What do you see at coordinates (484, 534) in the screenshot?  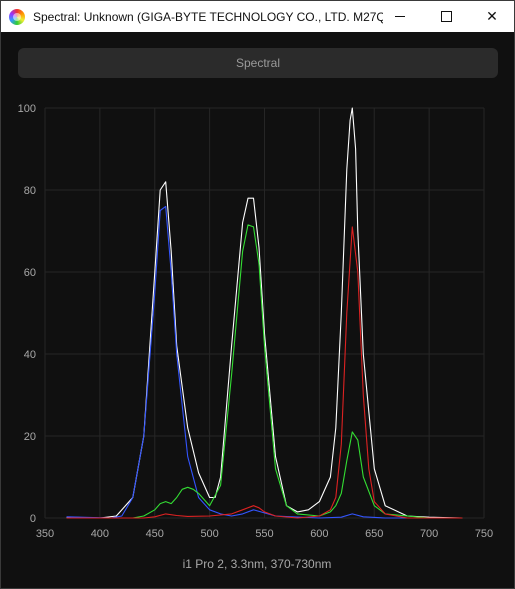 I see `x-tick-label: 750` at bounding box center [484, 534].